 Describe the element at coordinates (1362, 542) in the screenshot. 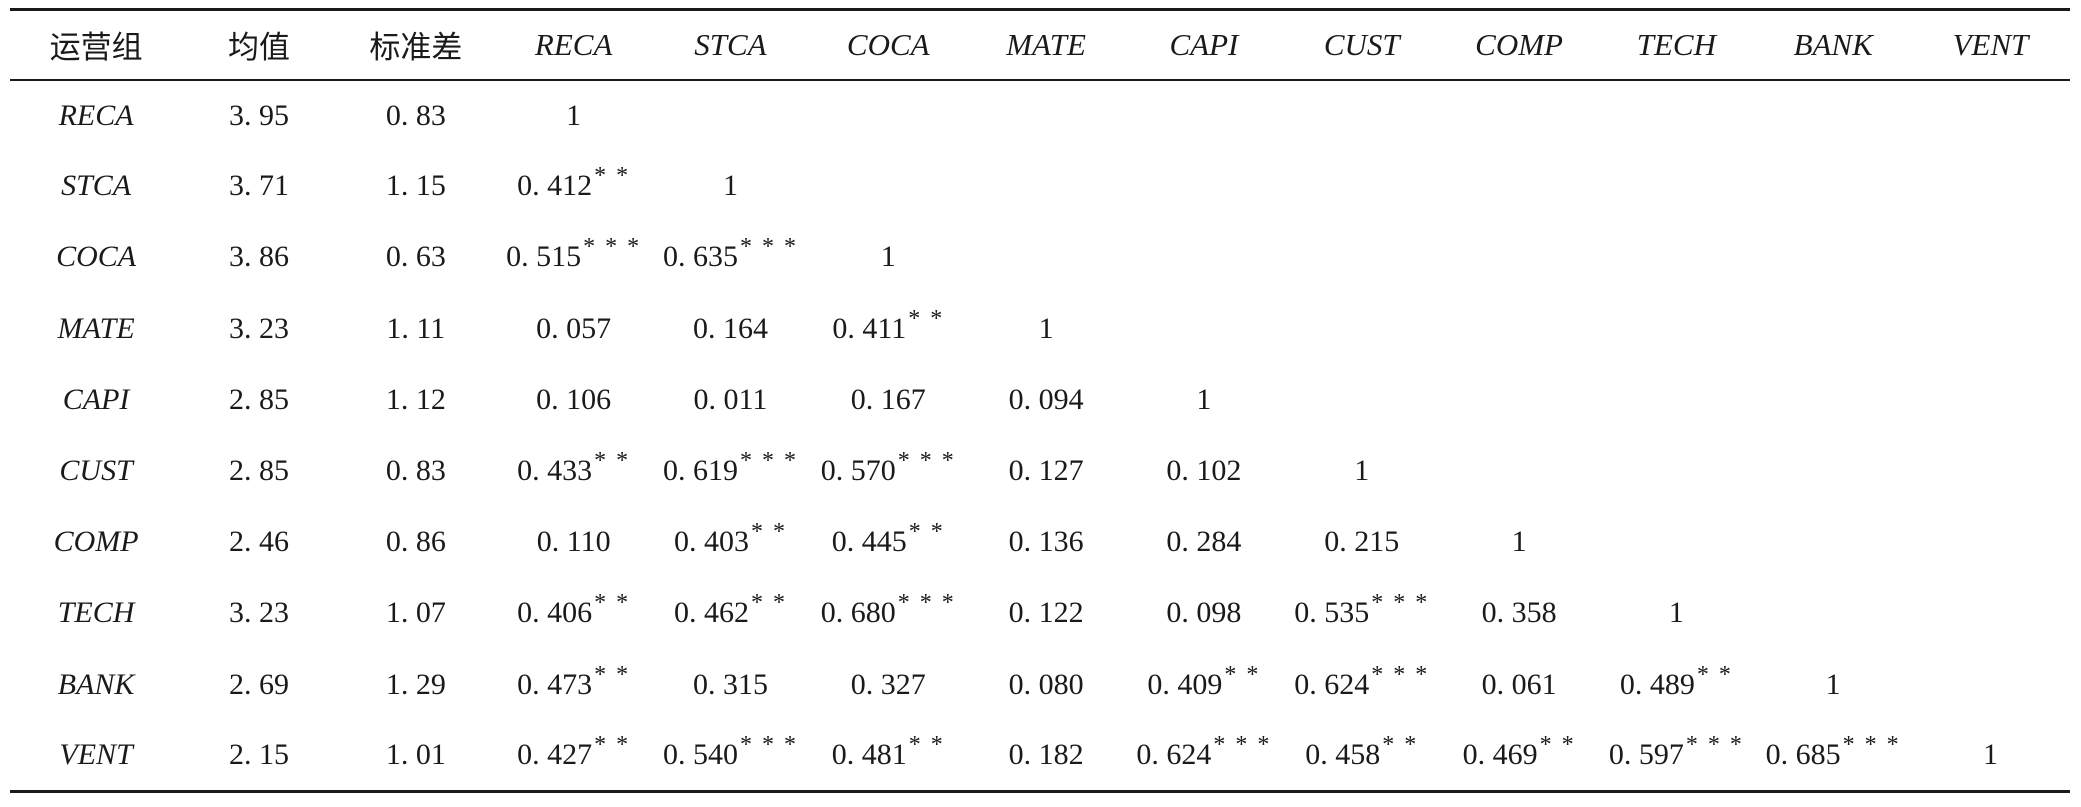

I see `correlation-cell: 0. 215` at that location.